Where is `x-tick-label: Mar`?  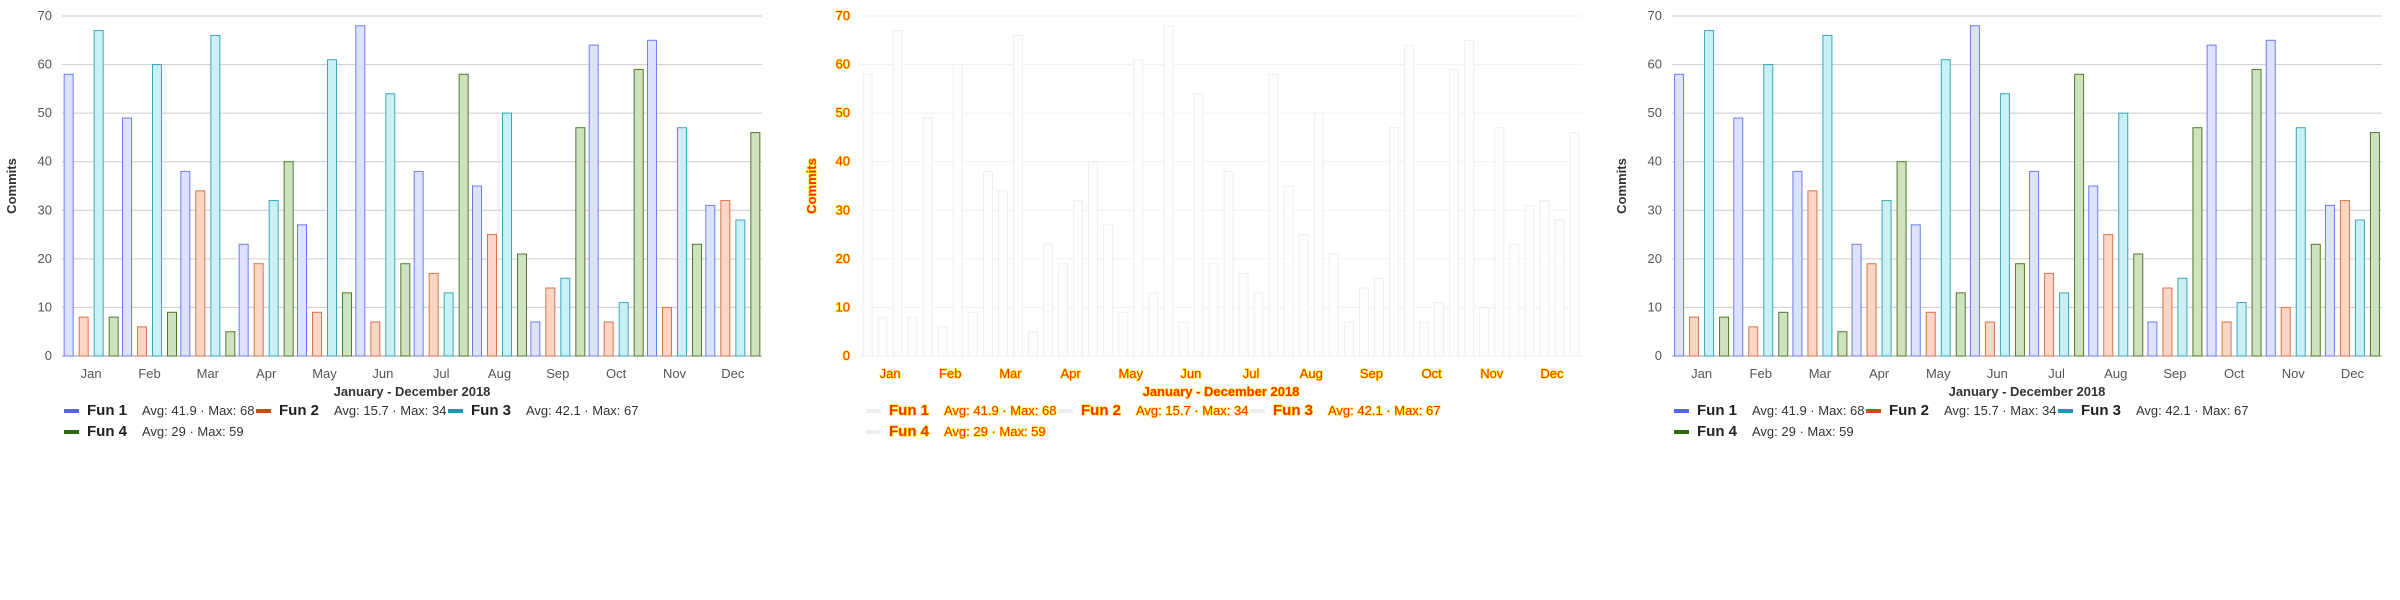
x-tick-label: Mar is located at coordinates (1820, 373).